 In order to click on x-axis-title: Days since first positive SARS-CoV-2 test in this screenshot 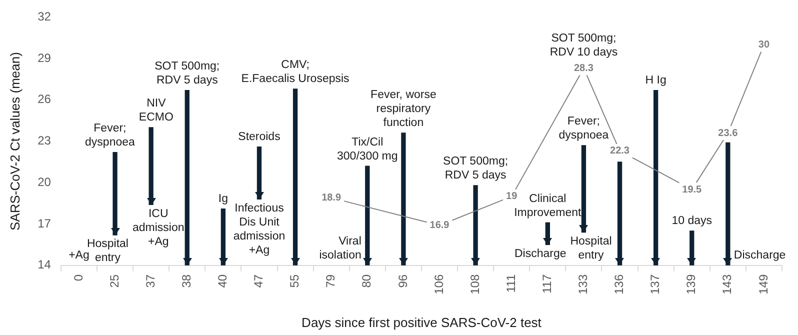, I will do `click(422, 322)`.